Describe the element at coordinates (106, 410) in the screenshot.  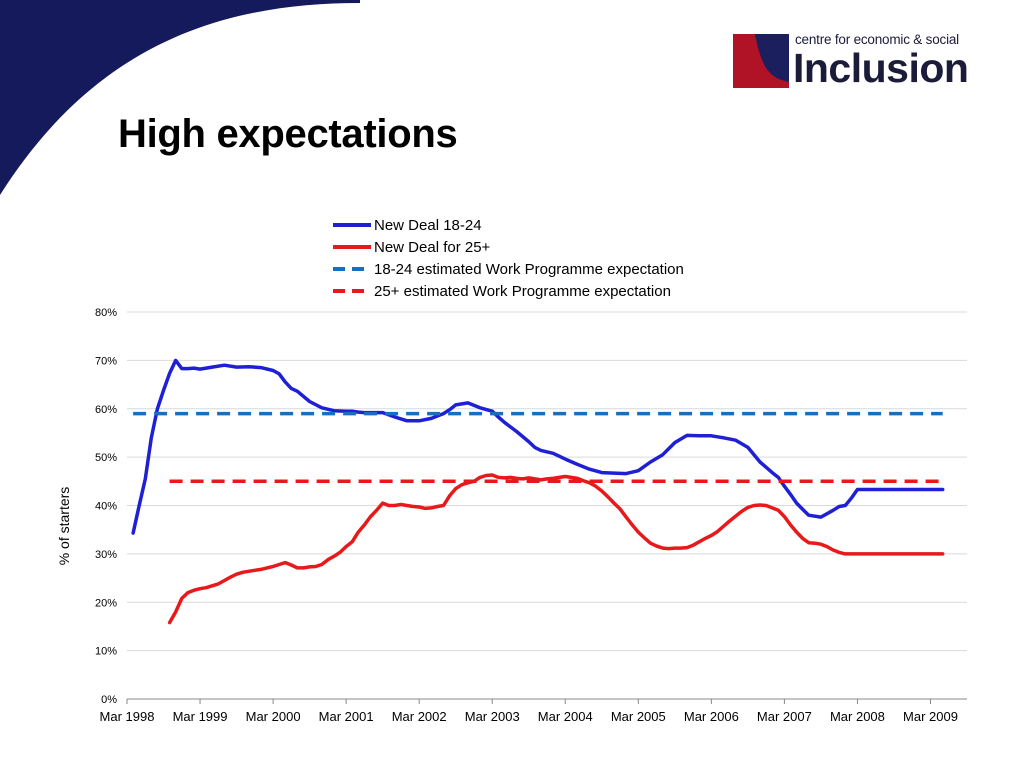
I see `y-tick-label: 60%` at that location.